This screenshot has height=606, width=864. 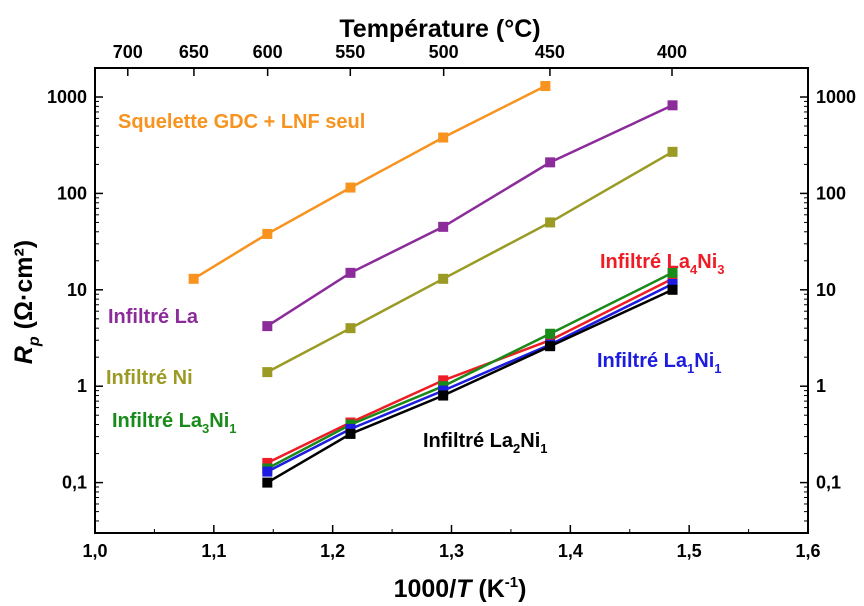 I want to click on top-axis-title: Température (°C), so click(x=439, y=29).